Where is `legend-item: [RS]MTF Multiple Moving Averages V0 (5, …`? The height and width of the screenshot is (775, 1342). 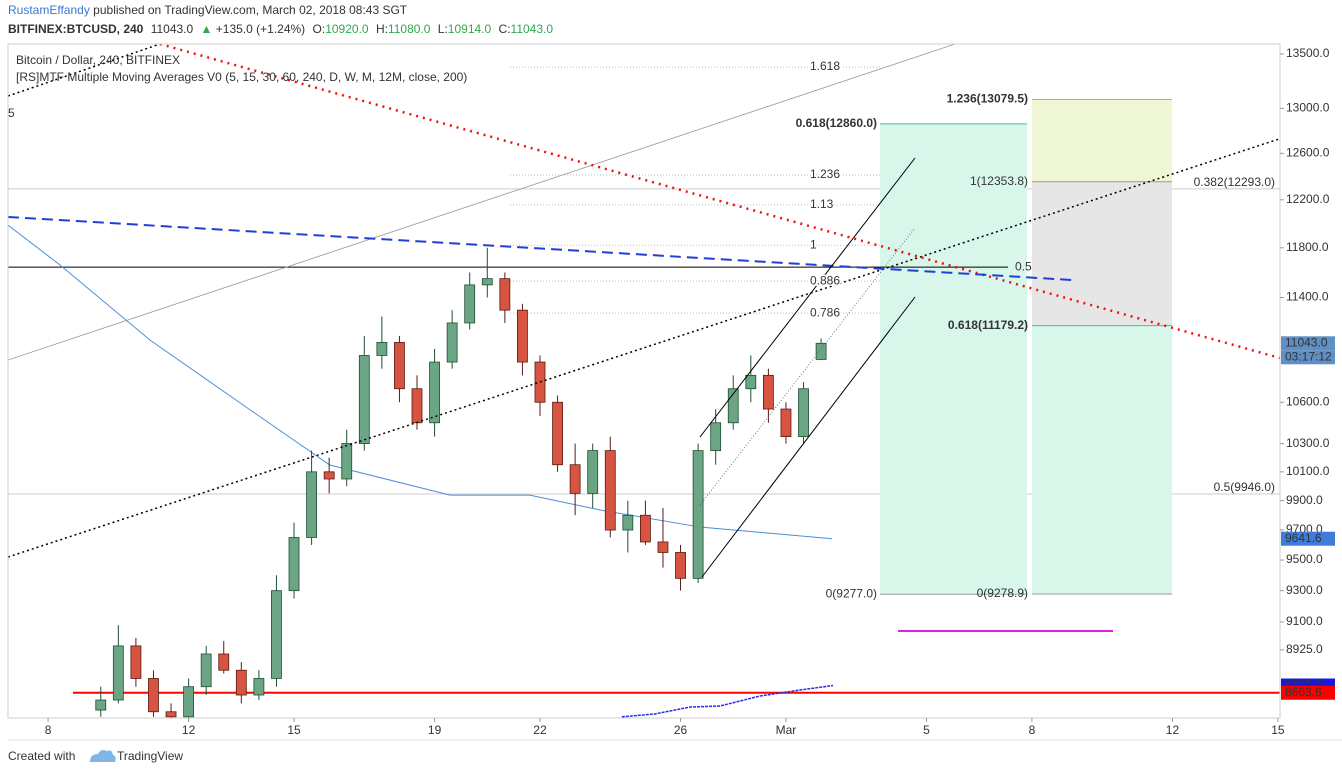 legend-item: [RS]MTF Multiple Moving Averages V0 (5, … is located at coordinates (241, 77).